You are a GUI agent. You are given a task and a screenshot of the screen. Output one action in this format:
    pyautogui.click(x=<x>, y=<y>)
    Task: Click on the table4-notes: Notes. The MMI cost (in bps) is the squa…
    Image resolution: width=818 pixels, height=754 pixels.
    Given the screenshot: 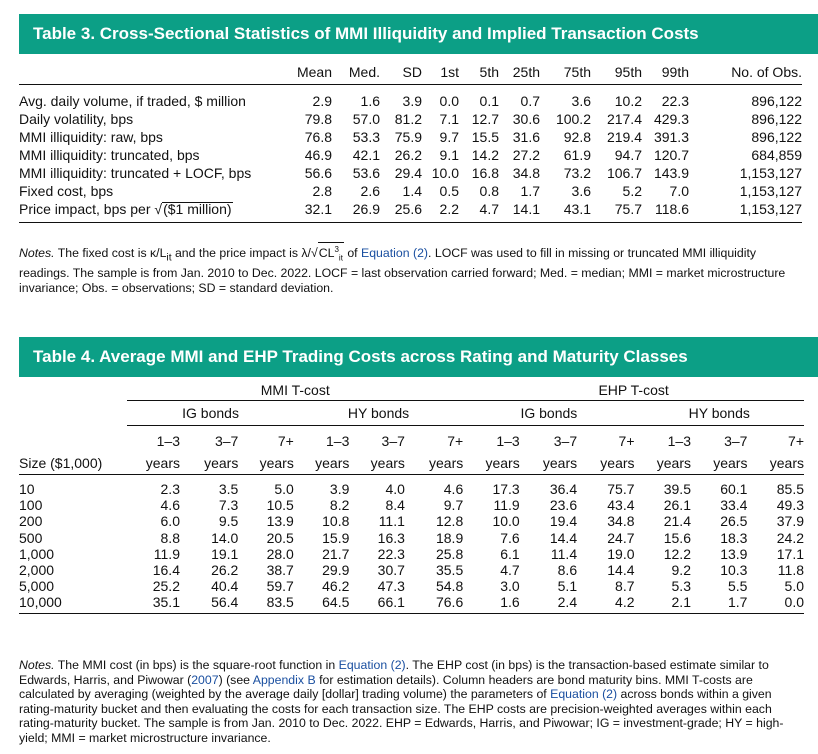 What is the action you would take?
    pyautogui.click(x=411, y=701)
    